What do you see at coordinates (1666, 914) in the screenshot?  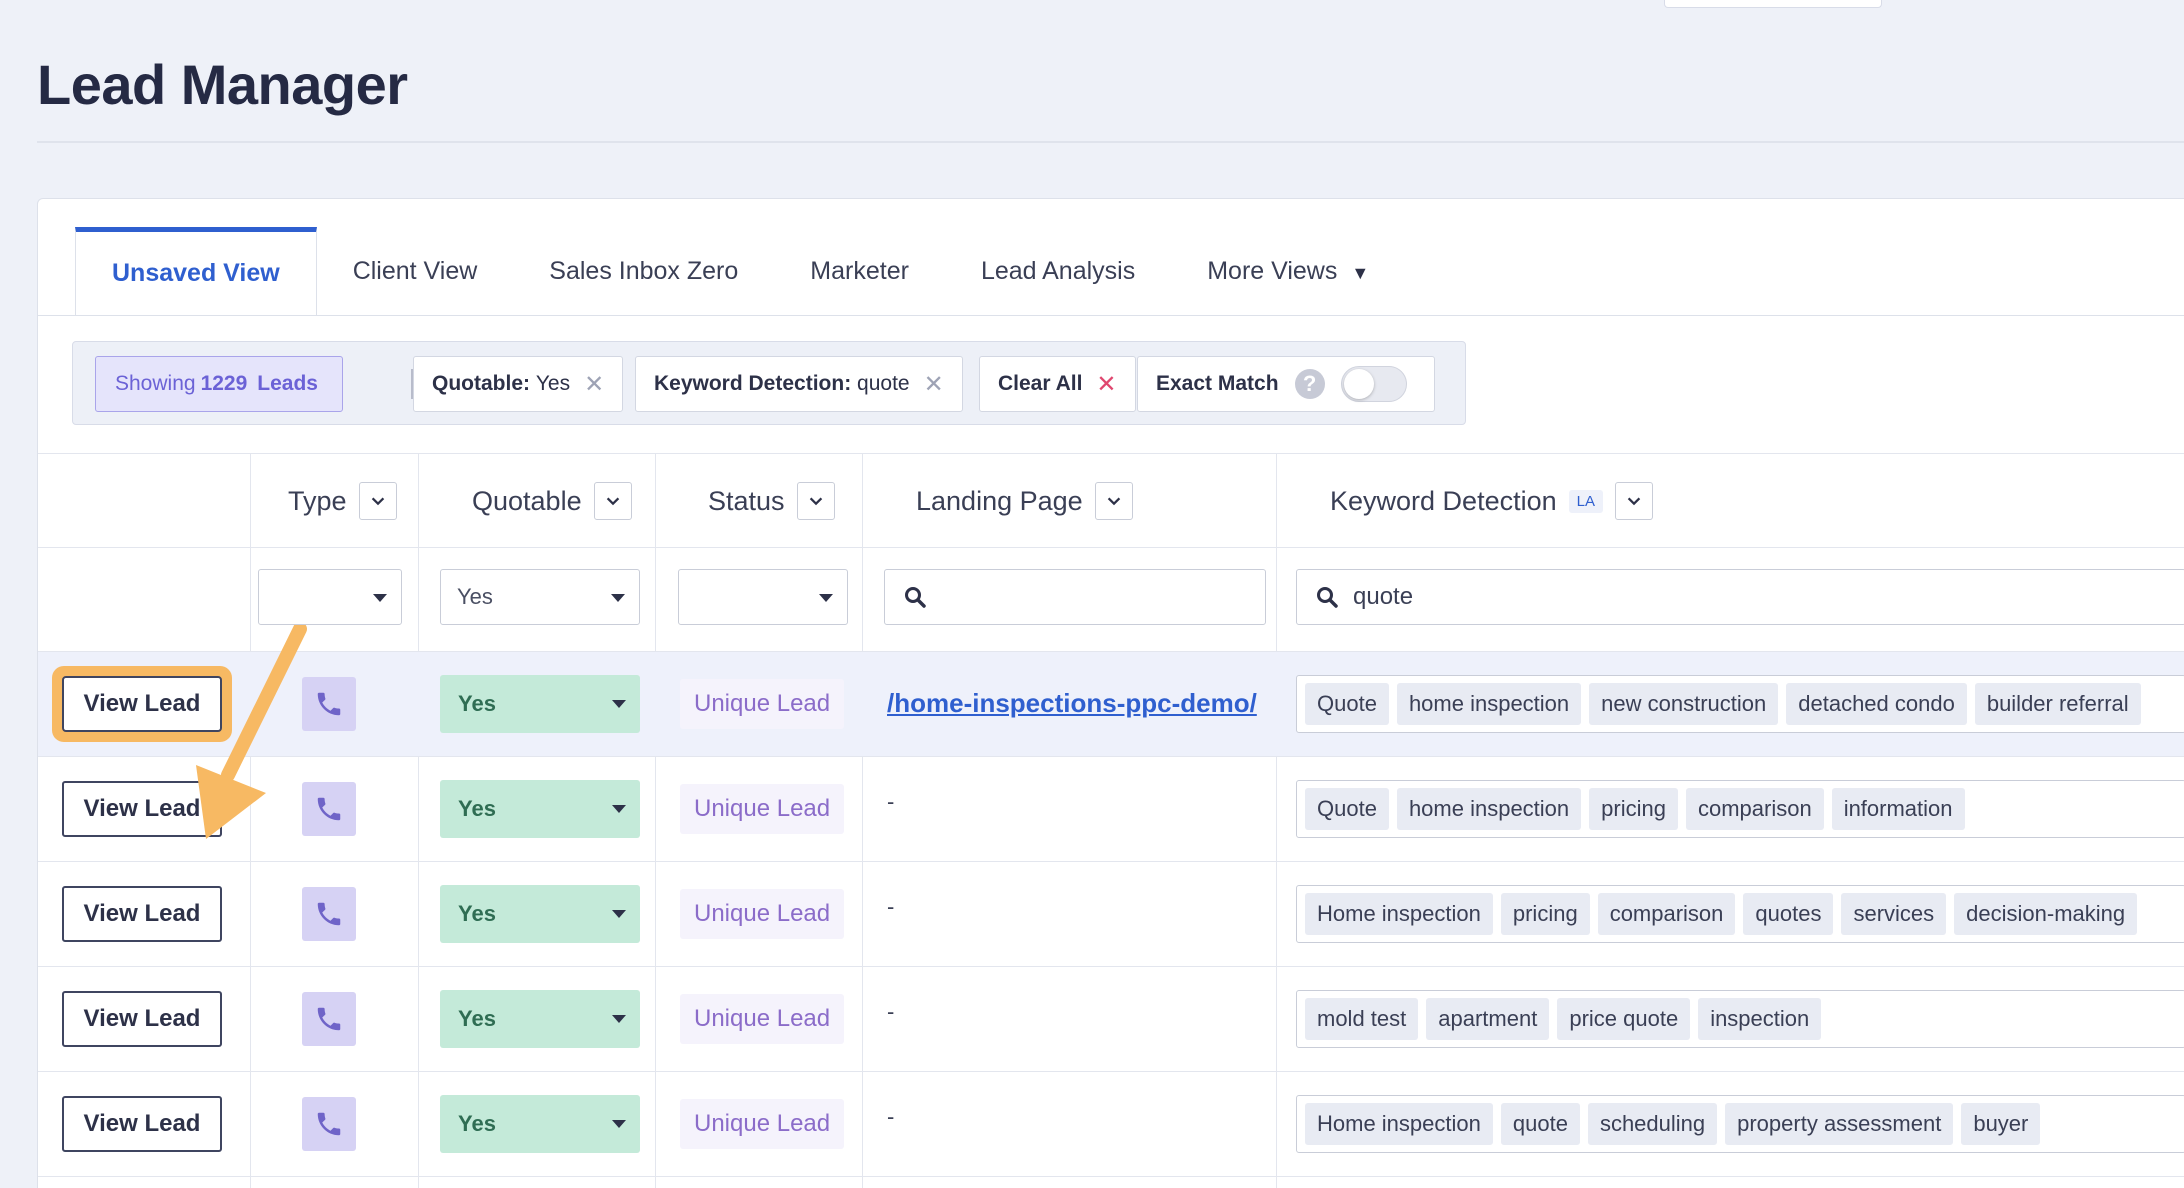 I see `keyword-tag: comparison` at bounding box center [1666, 914].